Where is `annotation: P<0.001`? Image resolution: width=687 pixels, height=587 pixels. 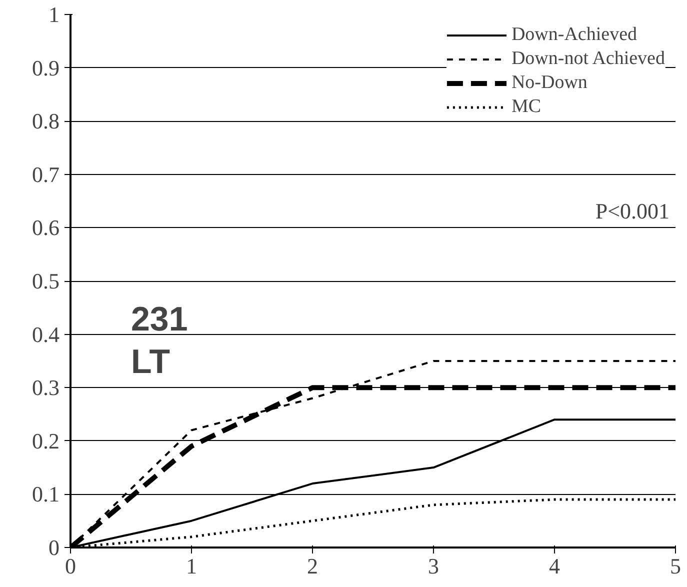 annotation: P<0.001 is located at coordinates (632, 211).